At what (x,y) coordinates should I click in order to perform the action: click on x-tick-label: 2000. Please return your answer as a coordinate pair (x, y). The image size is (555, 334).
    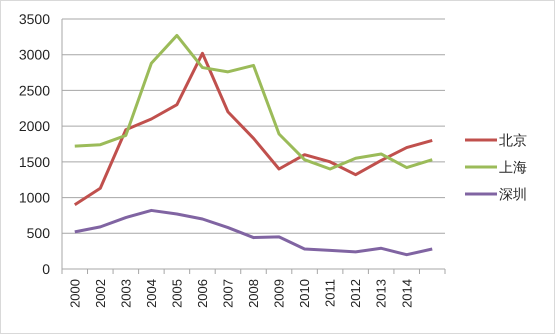
    Looking at the image, I should click on (74, 293).